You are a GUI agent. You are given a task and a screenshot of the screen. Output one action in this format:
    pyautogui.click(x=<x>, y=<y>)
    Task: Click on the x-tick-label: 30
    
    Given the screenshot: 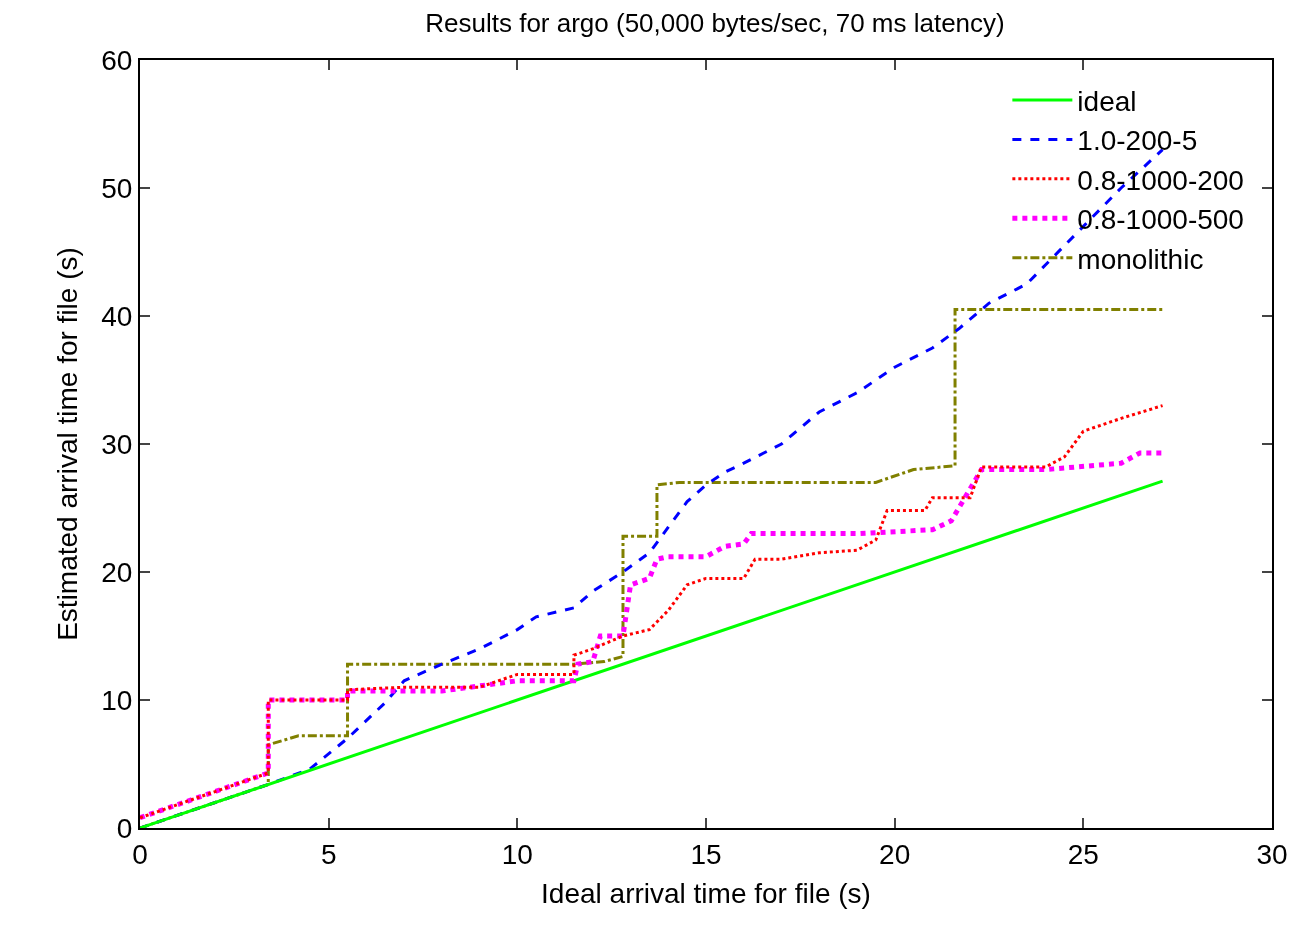 What is the action you would take?
    pyautogui.click(x=1272, y=854)
    